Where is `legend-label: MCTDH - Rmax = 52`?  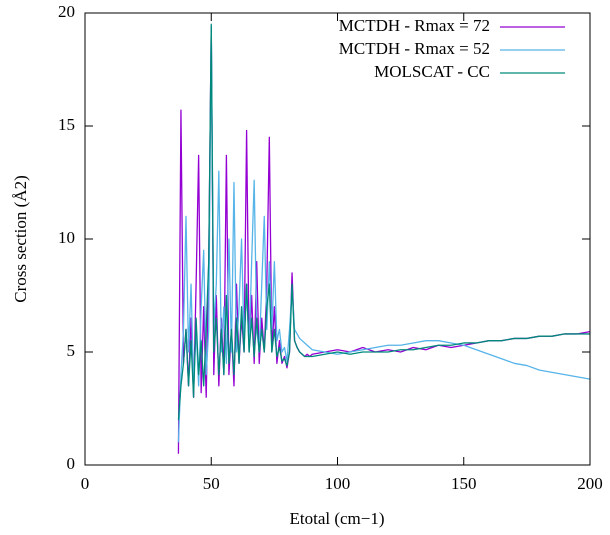
legend-label: MCTDH - Rmax = 52 is located at coordinates (414, 48).